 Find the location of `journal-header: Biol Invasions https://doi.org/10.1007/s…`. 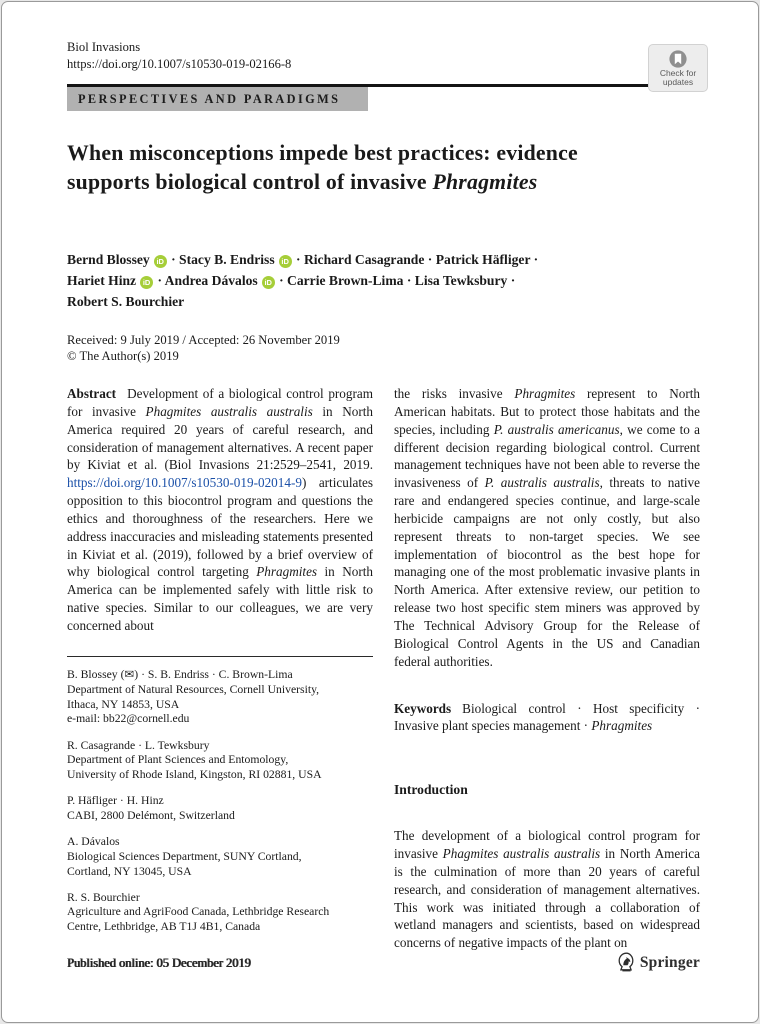

journal-header: Biol Invasions https://doi.org/10.1007/s… is located at coordinates (179, 55).